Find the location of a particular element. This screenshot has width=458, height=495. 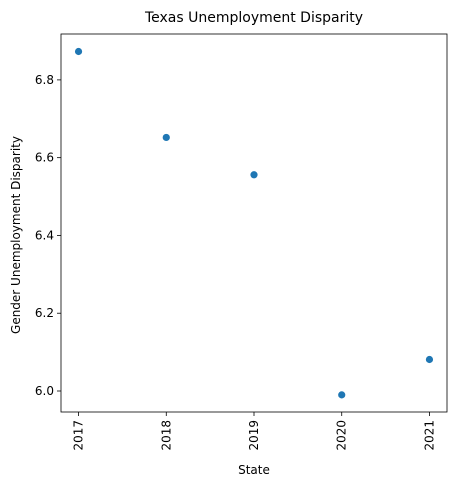

x-tick-label: 2018 is located at coordinates (166, 435).